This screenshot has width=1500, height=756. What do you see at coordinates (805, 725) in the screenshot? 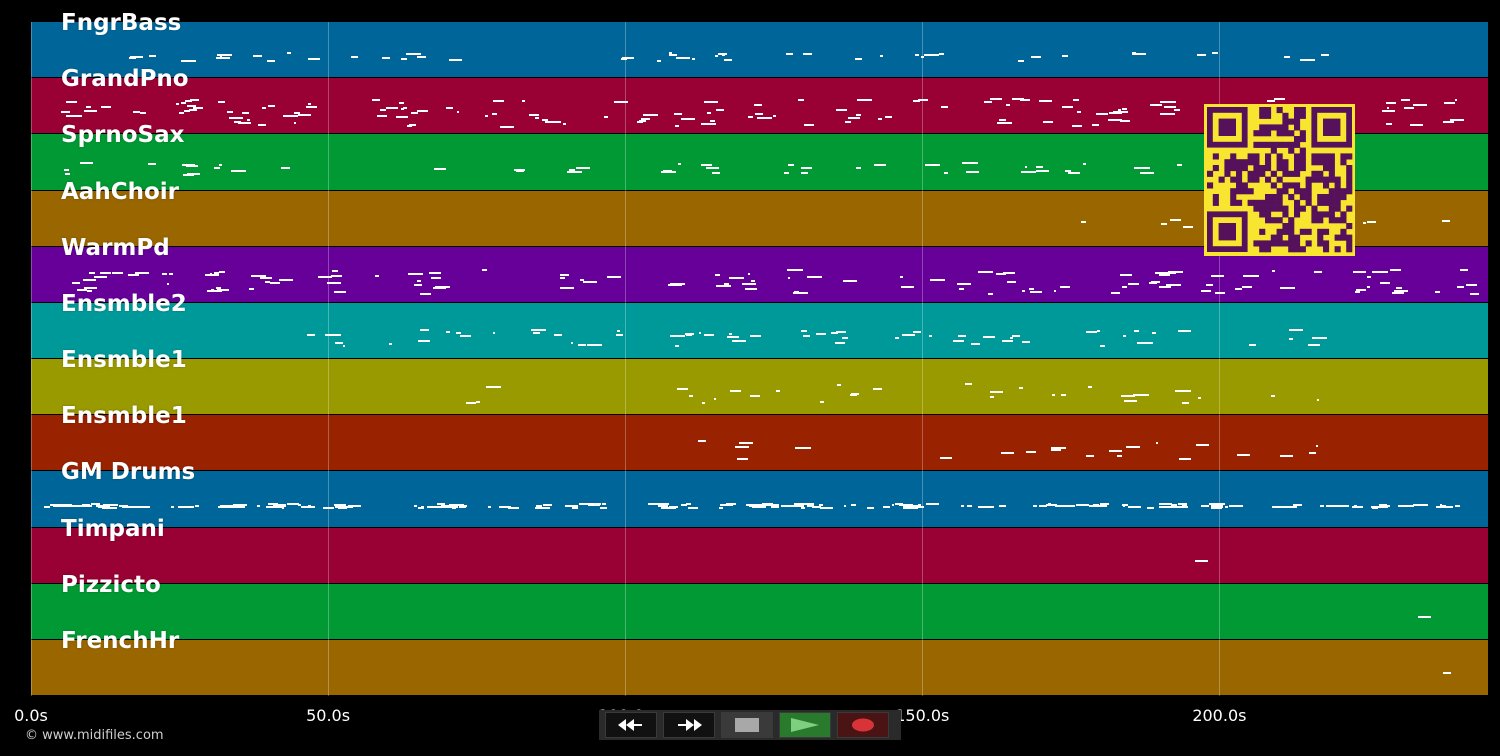
I see `play-button` at bounding box center [805, 725].